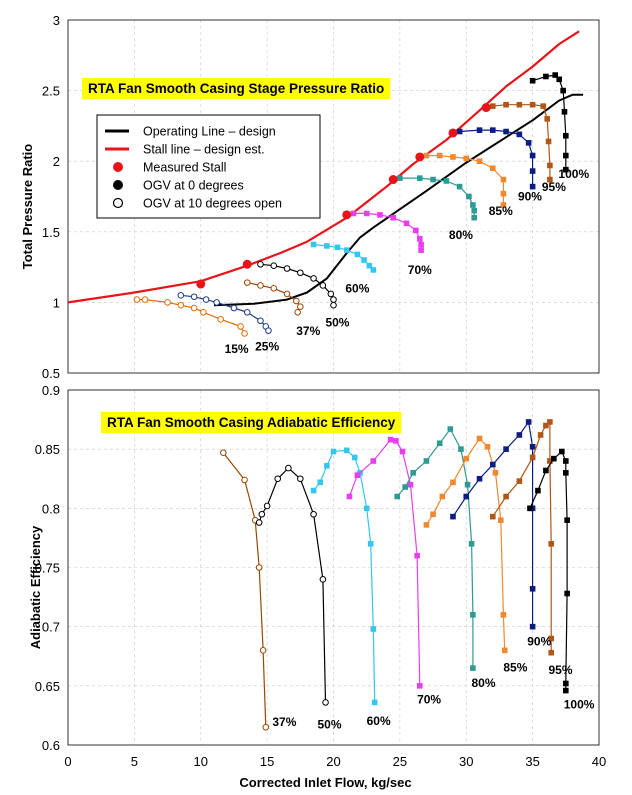 This screenshot has height=795, width=632. What do you see at coordinates (51, 390) in the screenshot?
I see `y-tick-label: 0.9` at bounding box center [51, 390].